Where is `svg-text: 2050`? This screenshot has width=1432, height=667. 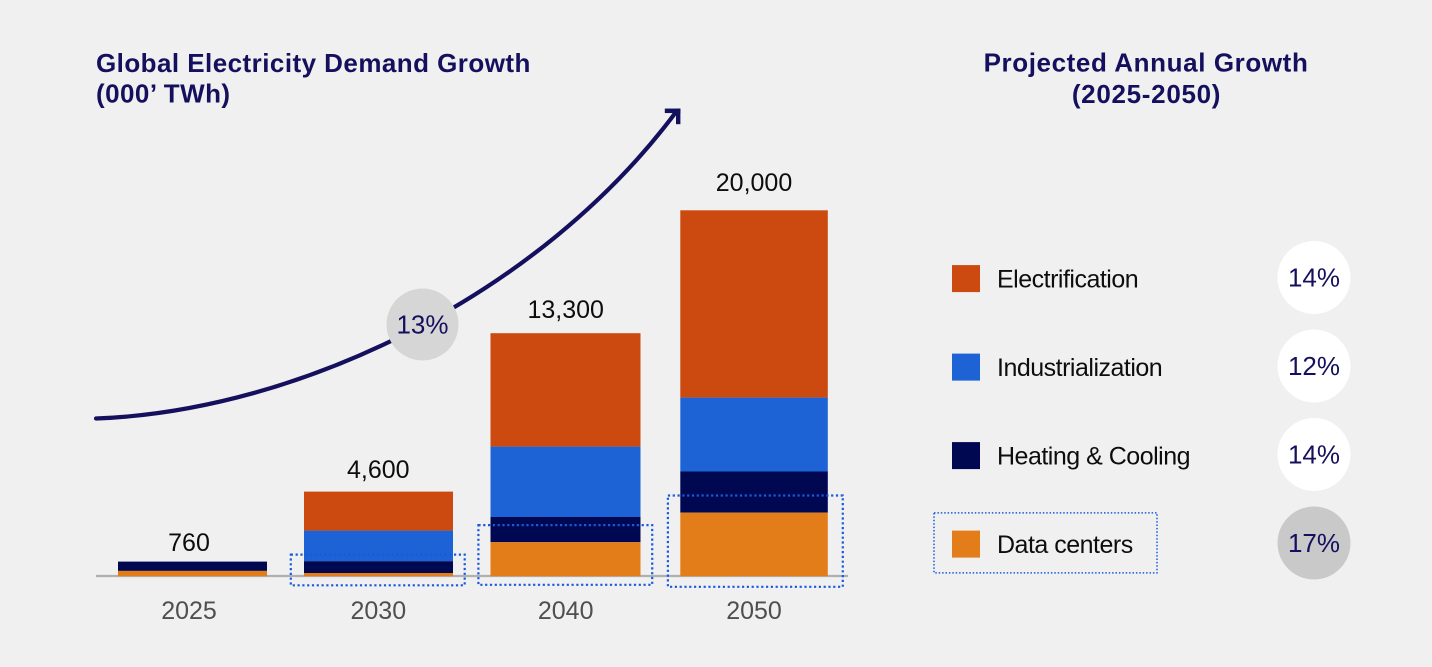 svg-text: 2050 is located at coordinates (754, 611).